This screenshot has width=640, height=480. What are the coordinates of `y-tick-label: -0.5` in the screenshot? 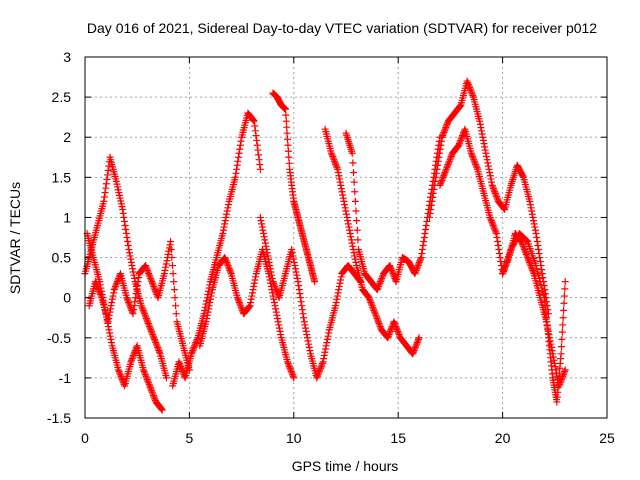 It's located at (59, 338).